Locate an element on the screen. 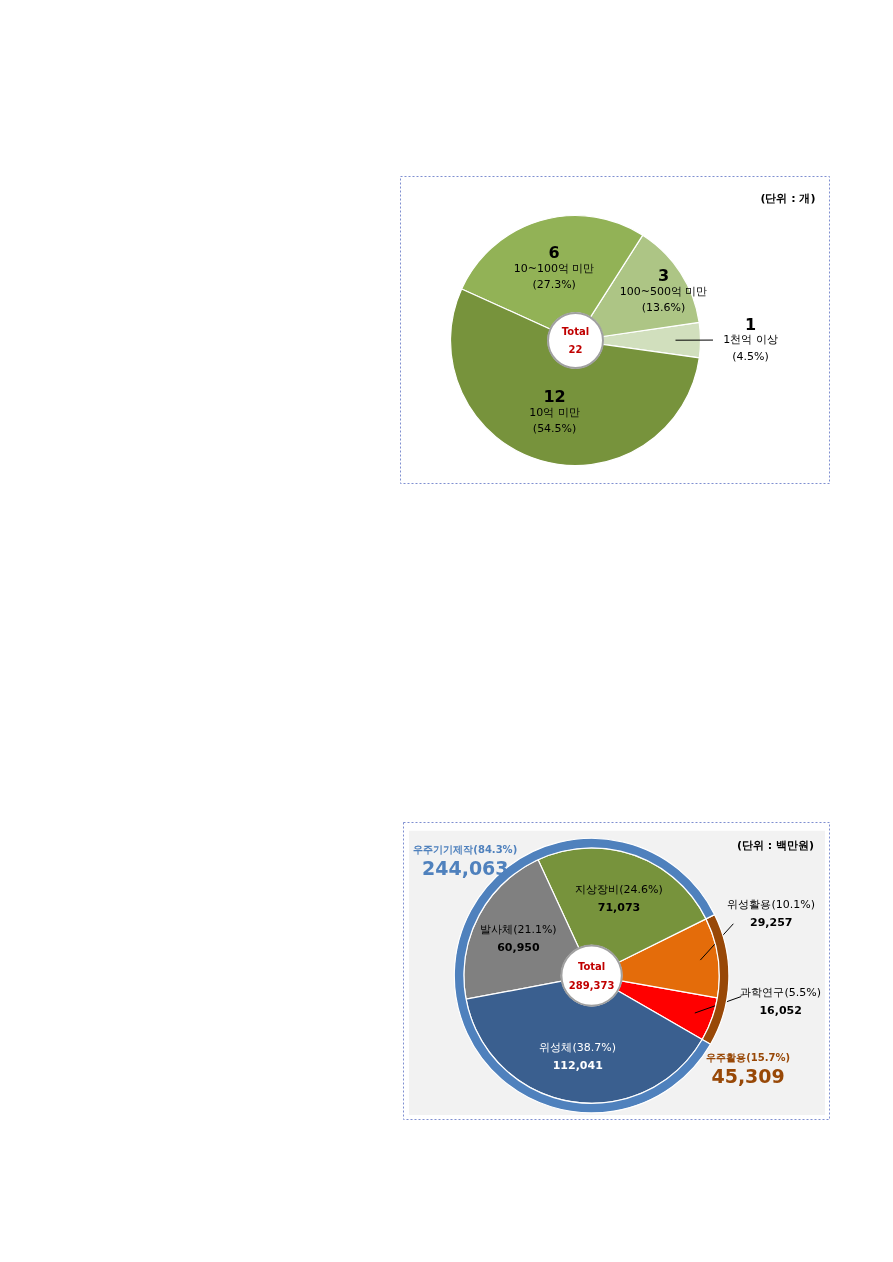 The height and width of the screenshot is (1262, 893). text: 우주기기제작(84.3%) is located at coordinates (465, 850).